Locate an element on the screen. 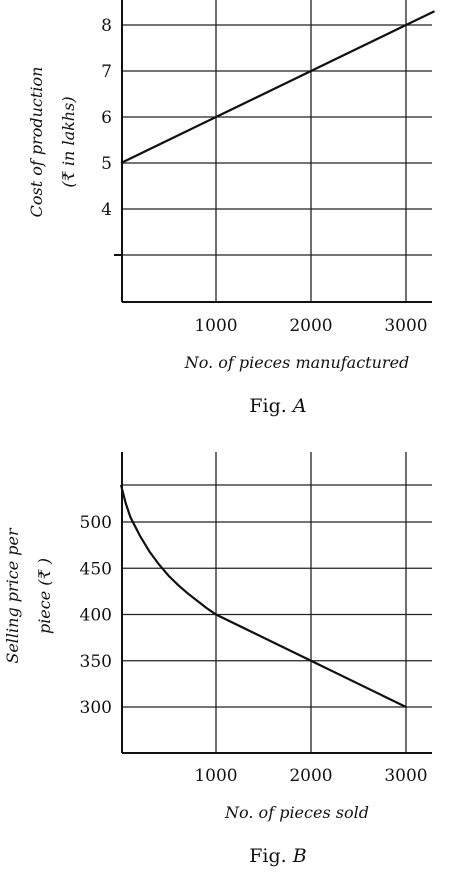  figure-caption-letter: B is located at coordinates (299, 856).